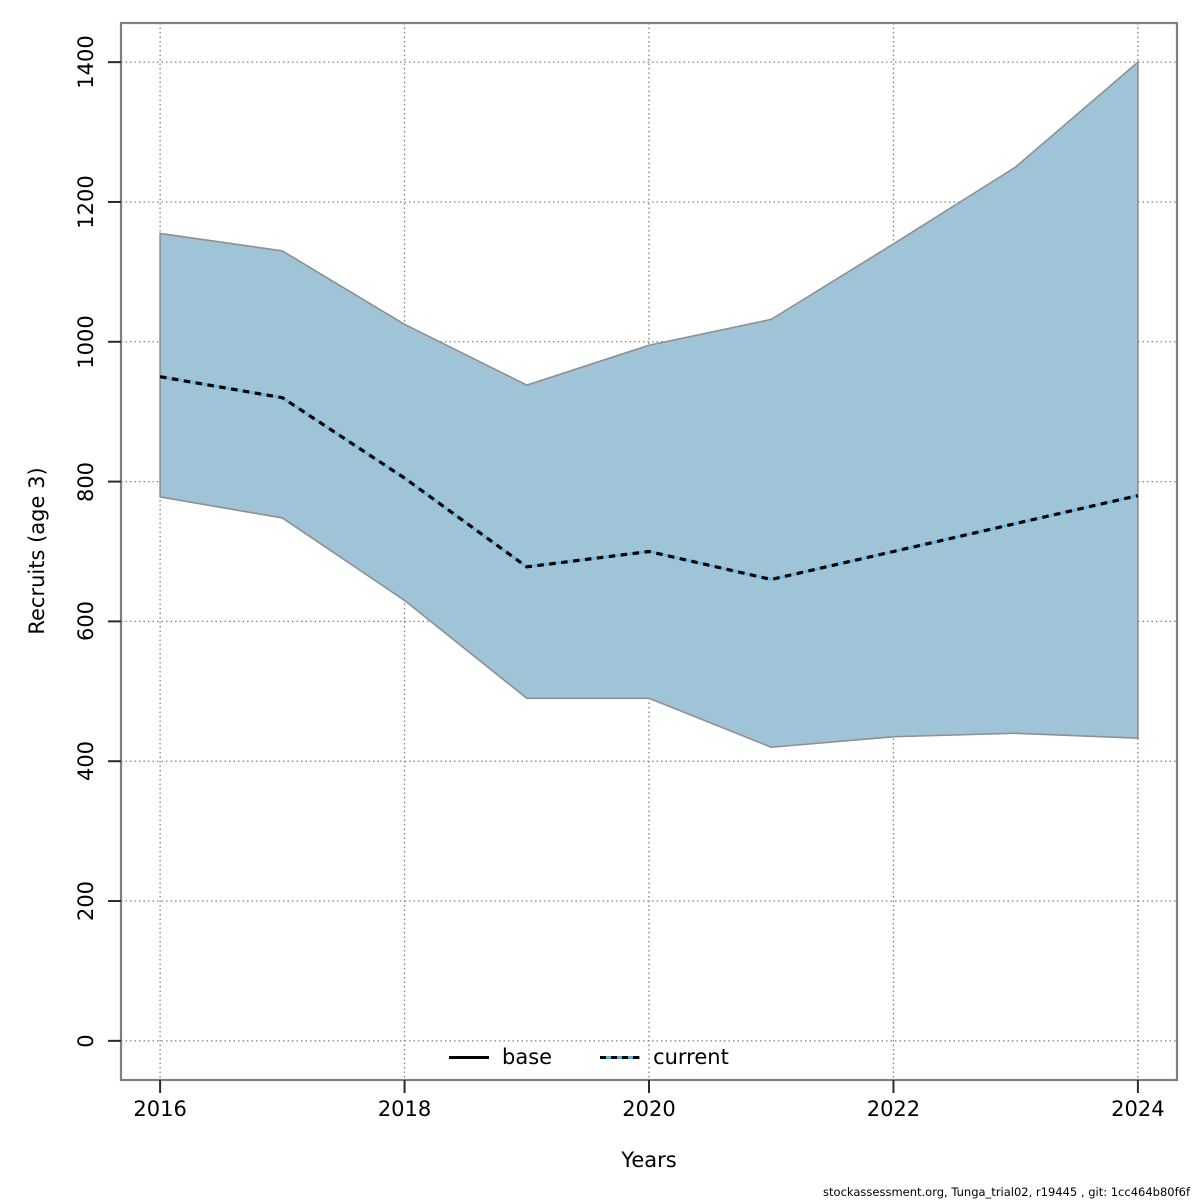  I want to click on y-tick-label: 1200, so click(86, 202).